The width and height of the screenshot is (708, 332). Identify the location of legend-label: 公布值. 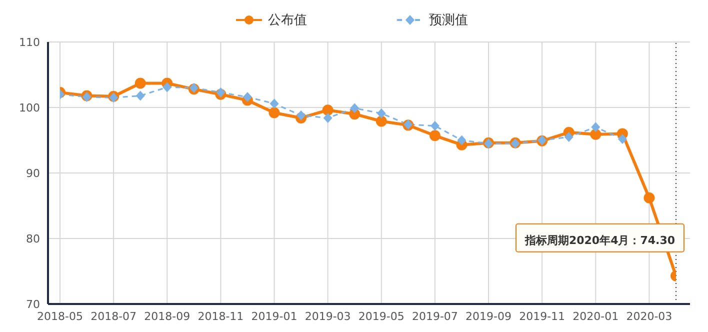
(287, 20).